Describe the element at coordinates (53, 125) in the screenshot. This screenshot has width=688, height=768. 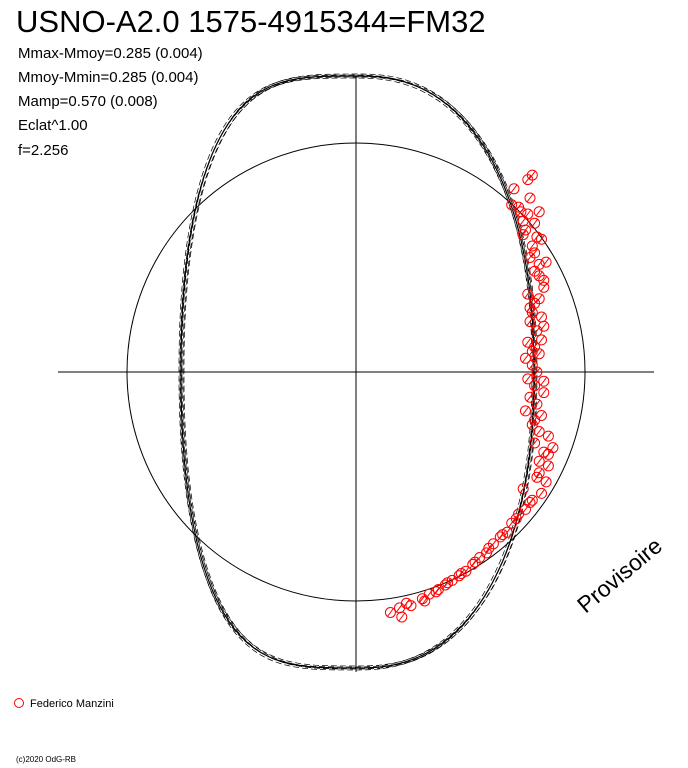
I see `param-eclat: Eclat^1.00` at that location.